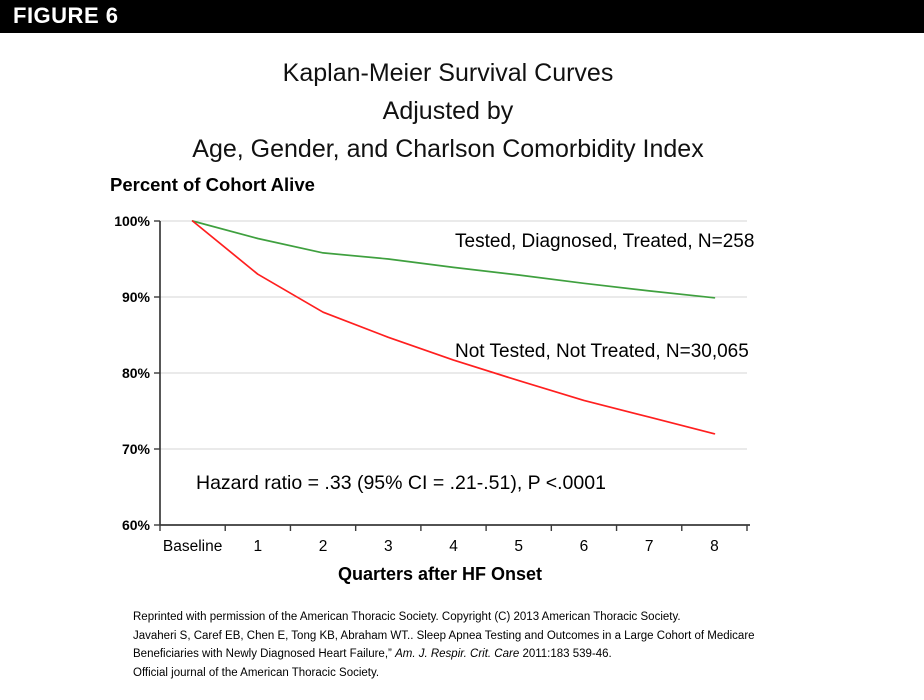 Image resolution: width=924 pixels, height=700 pixels. I want to click on x-tick-label: 8, so click(714, 546).